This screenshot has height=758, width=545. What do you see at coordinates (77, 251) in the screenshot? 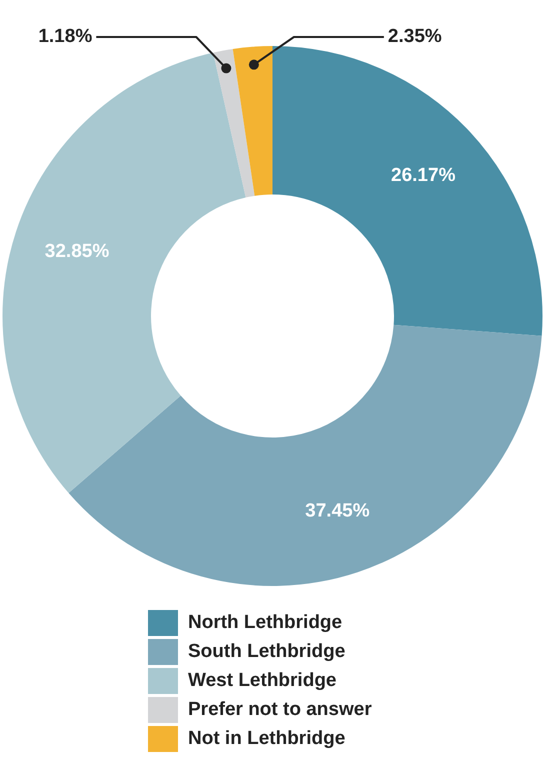
I see `data-label: 32.85%` at bounding box center [77, 251].